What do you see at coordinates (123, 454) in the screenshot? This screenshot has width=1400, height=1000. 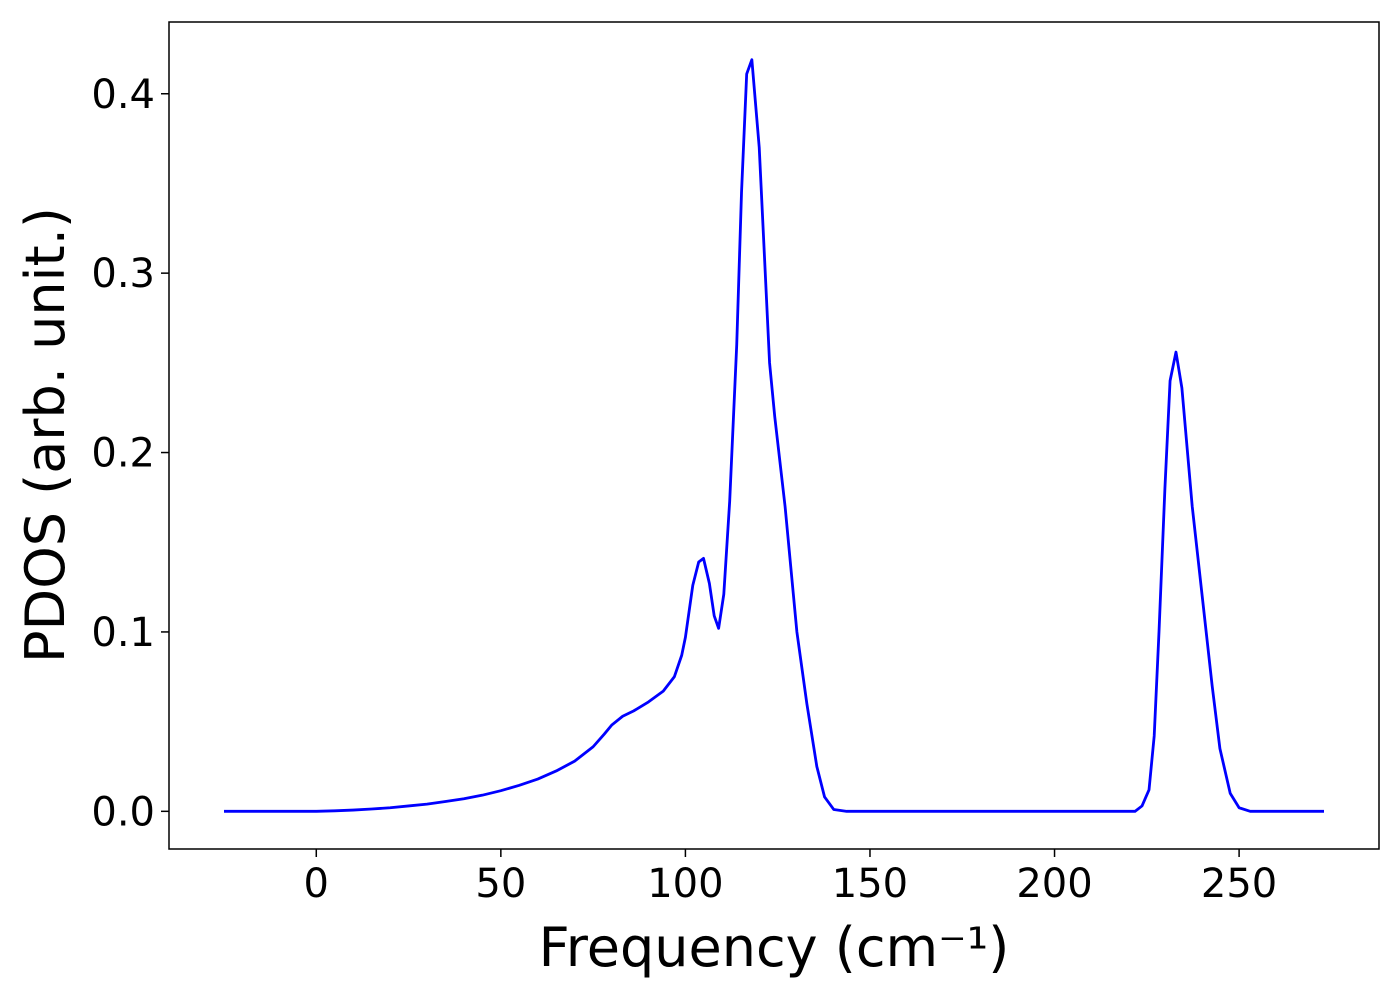 I see `y-tick-label: 0.2` at bounding box center [123, 454].